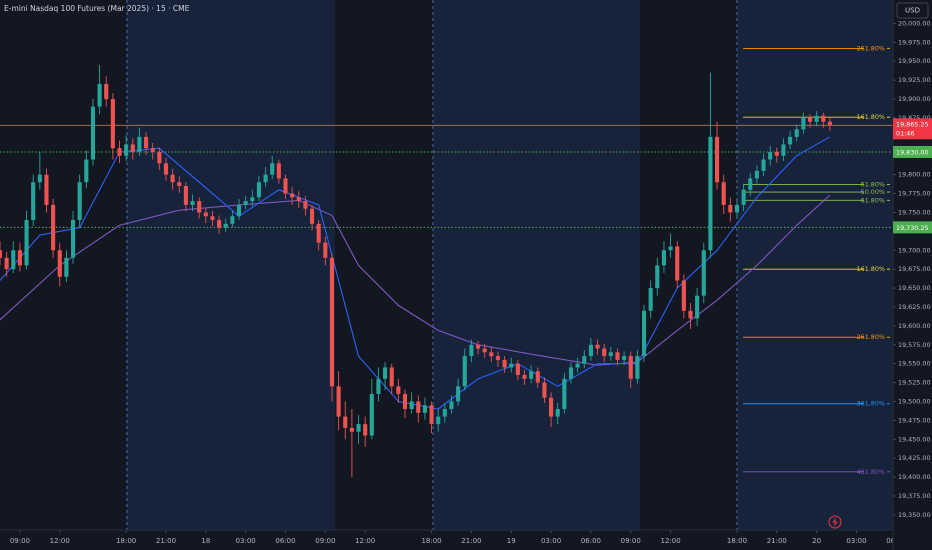 The height and width of the screenshot is (550, 932). I want to click on price-axis, so click(912, 275).